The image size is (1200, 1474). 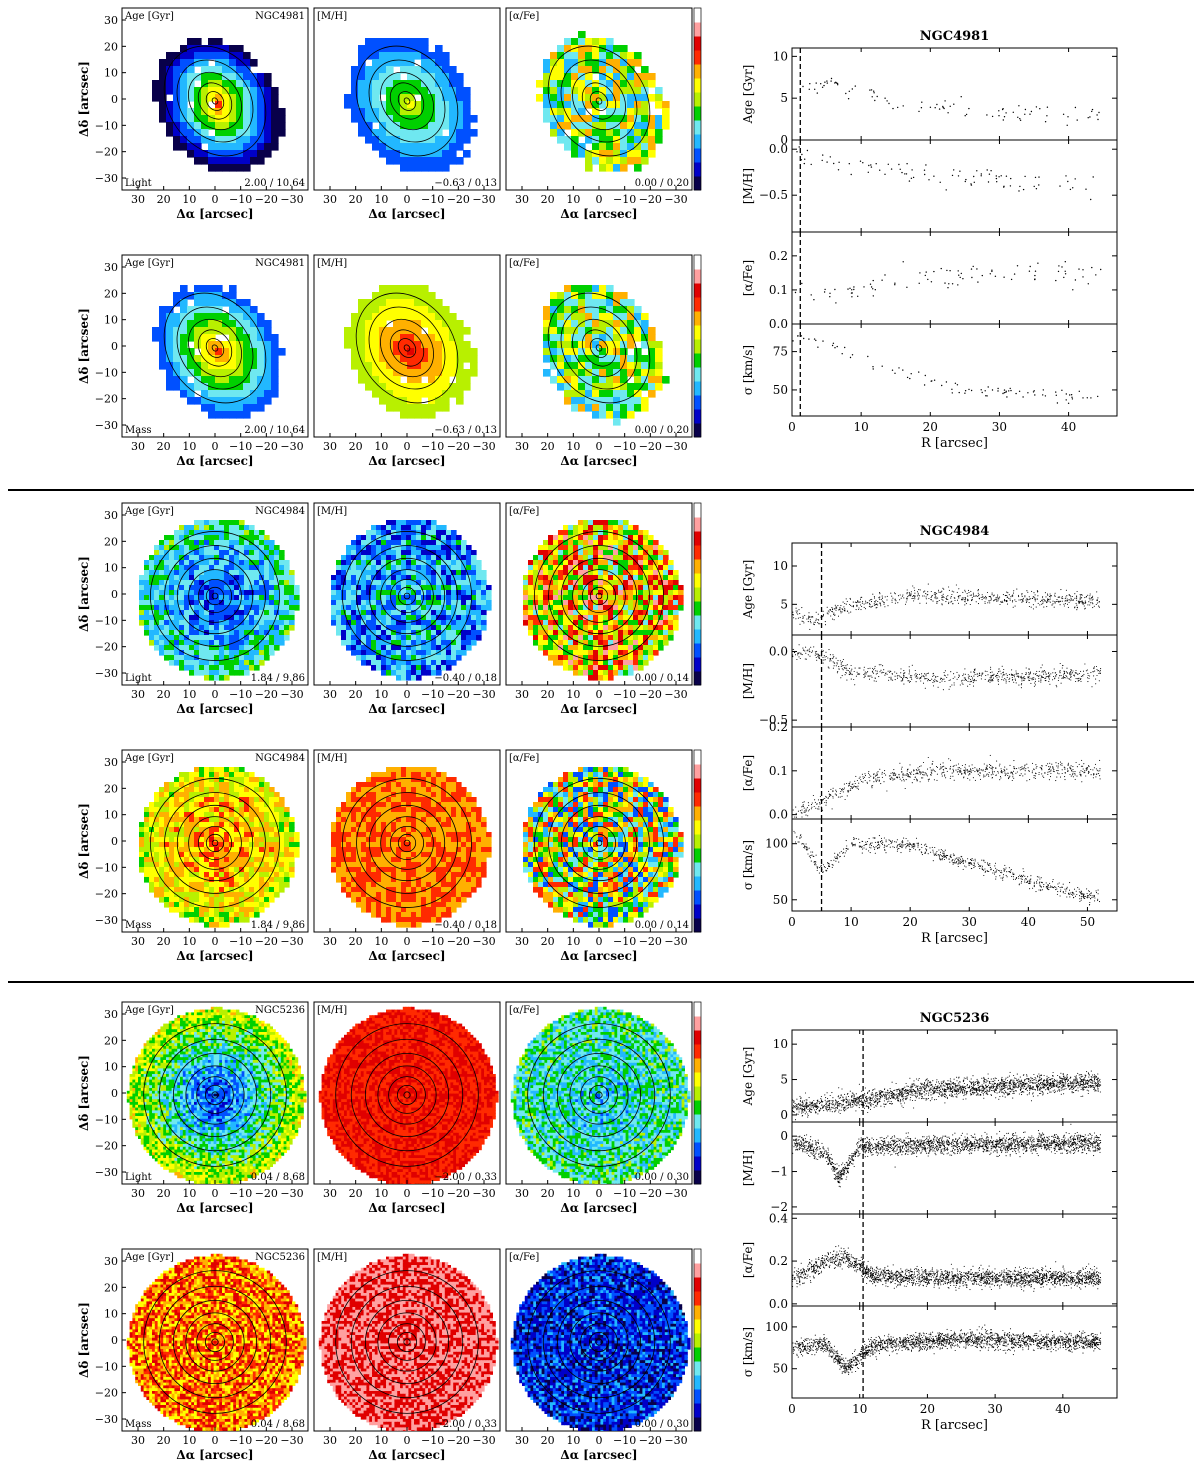 I want to click on map-xtick: 30, so click(x=522, y=1440).